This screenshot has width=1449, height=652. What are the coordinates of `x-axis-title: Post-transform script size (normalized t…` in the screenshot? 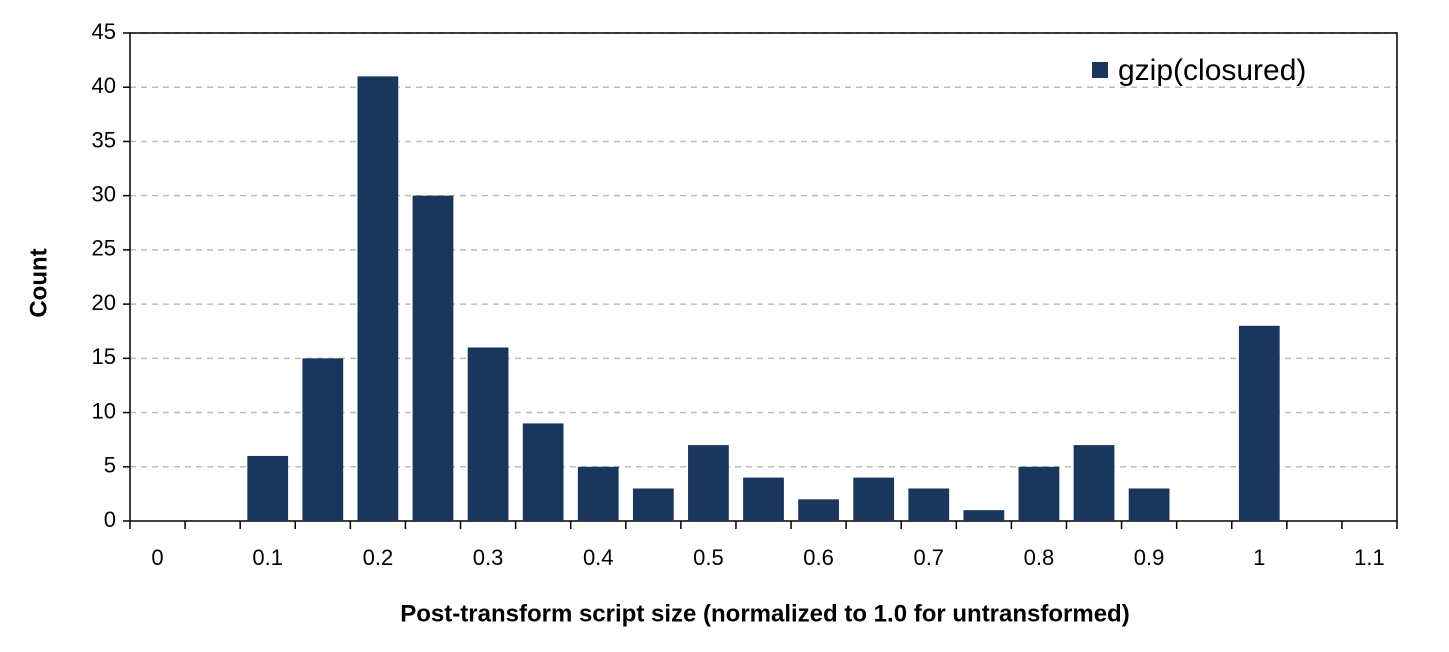 It's located at (764, 613).